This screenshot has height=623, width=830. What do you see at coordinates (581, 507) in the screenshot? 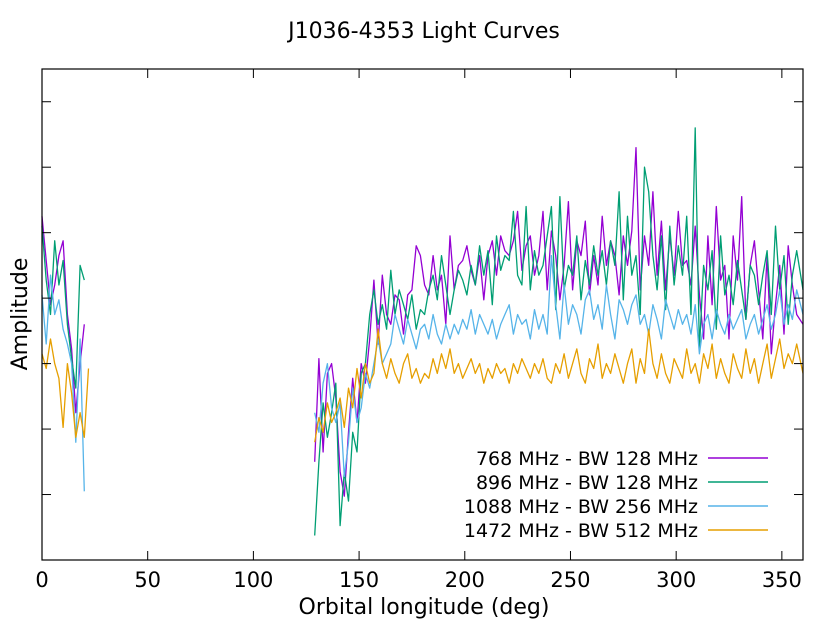
I see `legend-label-2: 1088 MHz - BW 256 MHz` at bounding box center [581, 507].